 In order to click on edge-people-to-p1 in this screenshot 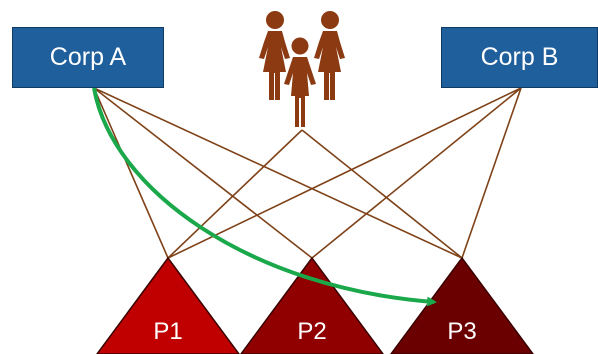, I will do `click(235, 194)`.